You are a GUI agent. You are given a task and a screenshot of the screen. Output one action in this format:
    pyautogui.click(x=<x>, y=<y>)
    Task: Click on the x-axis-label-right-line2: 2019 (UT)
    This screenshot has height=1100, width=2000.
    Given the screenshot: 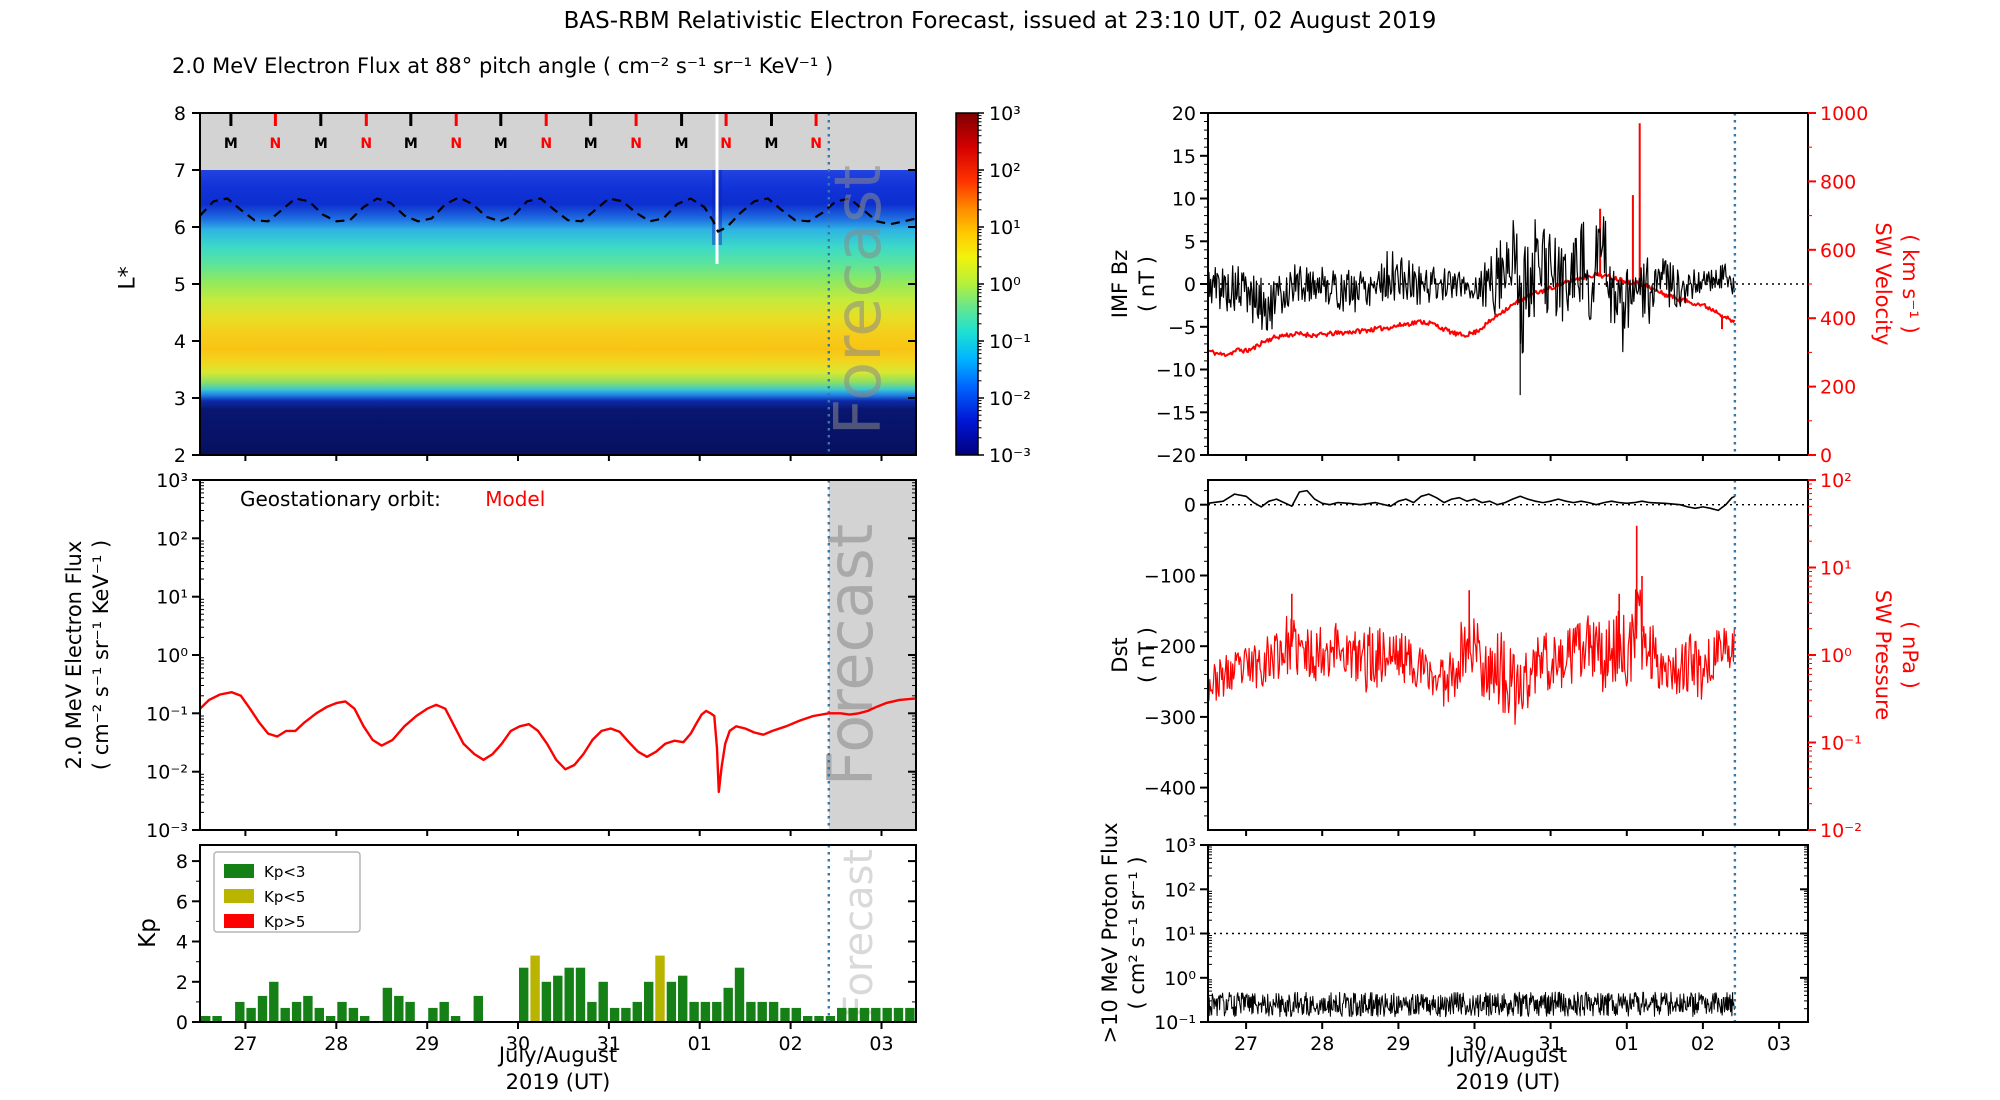 What is the action you would take?
    pyautogui.click(x=1508, y=1082)
    